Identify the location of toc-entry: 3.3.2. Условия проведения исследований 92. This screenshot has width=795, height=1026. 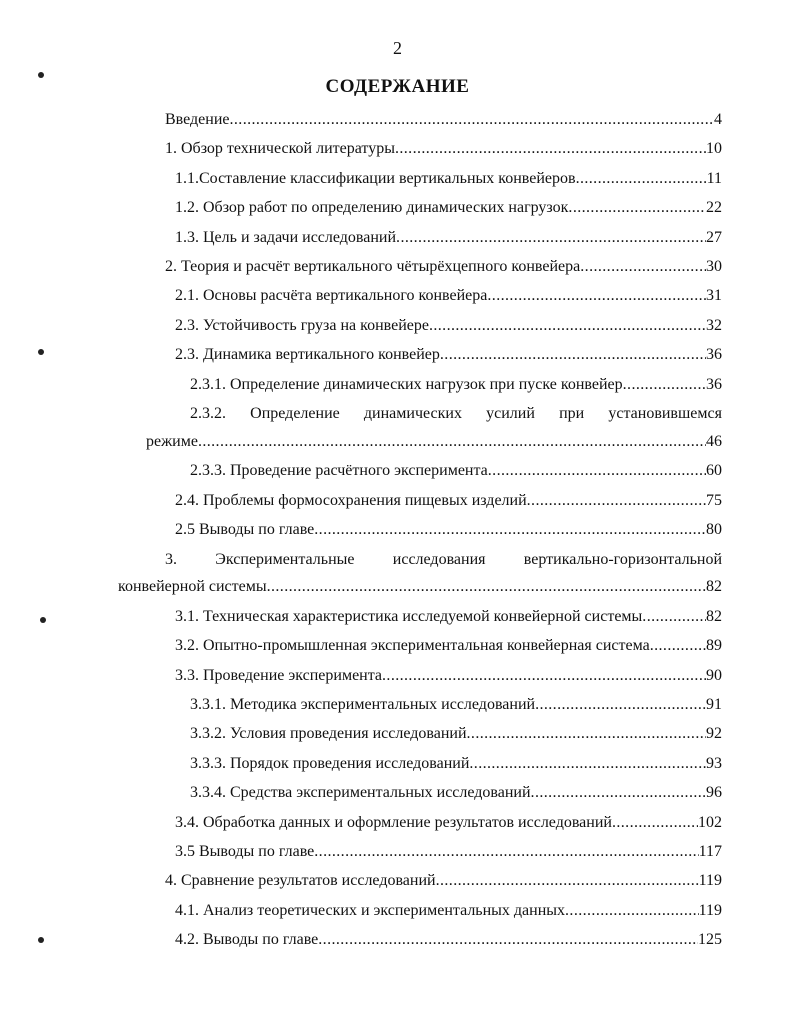
(456, 735).